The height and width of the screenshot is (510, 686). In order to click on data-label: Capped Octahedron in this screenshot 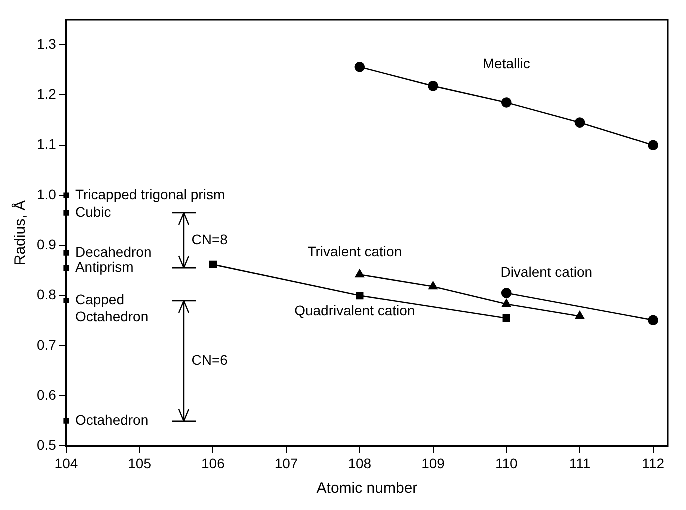, I will do `click(112, 308)`.